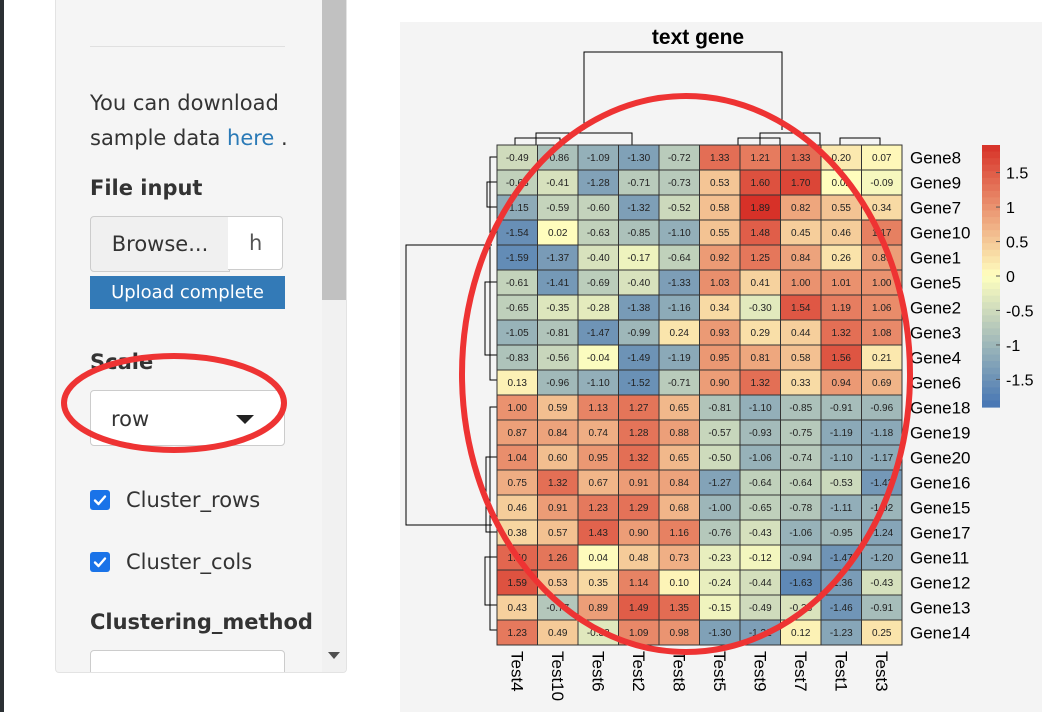  What do you see at coordinates (1013, 346) in the screenshot?
I see `colorbar-tick-label: -1` at bounding box center [1013, 346].